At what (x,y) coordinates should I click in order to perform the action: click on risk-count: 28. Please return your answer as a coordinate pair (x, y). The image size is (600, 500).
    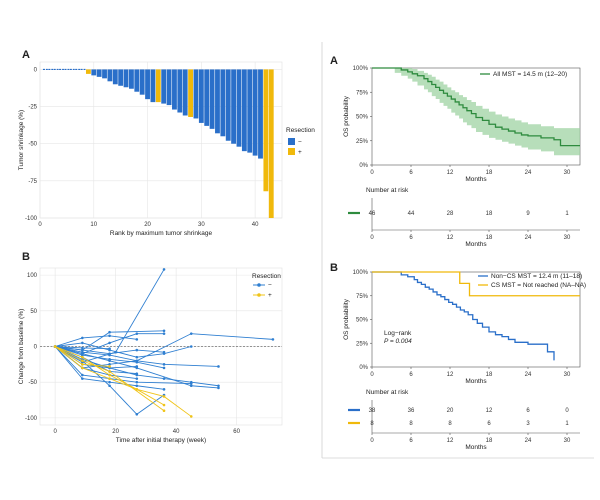
    Looking at the image, I should click on (450, 214).